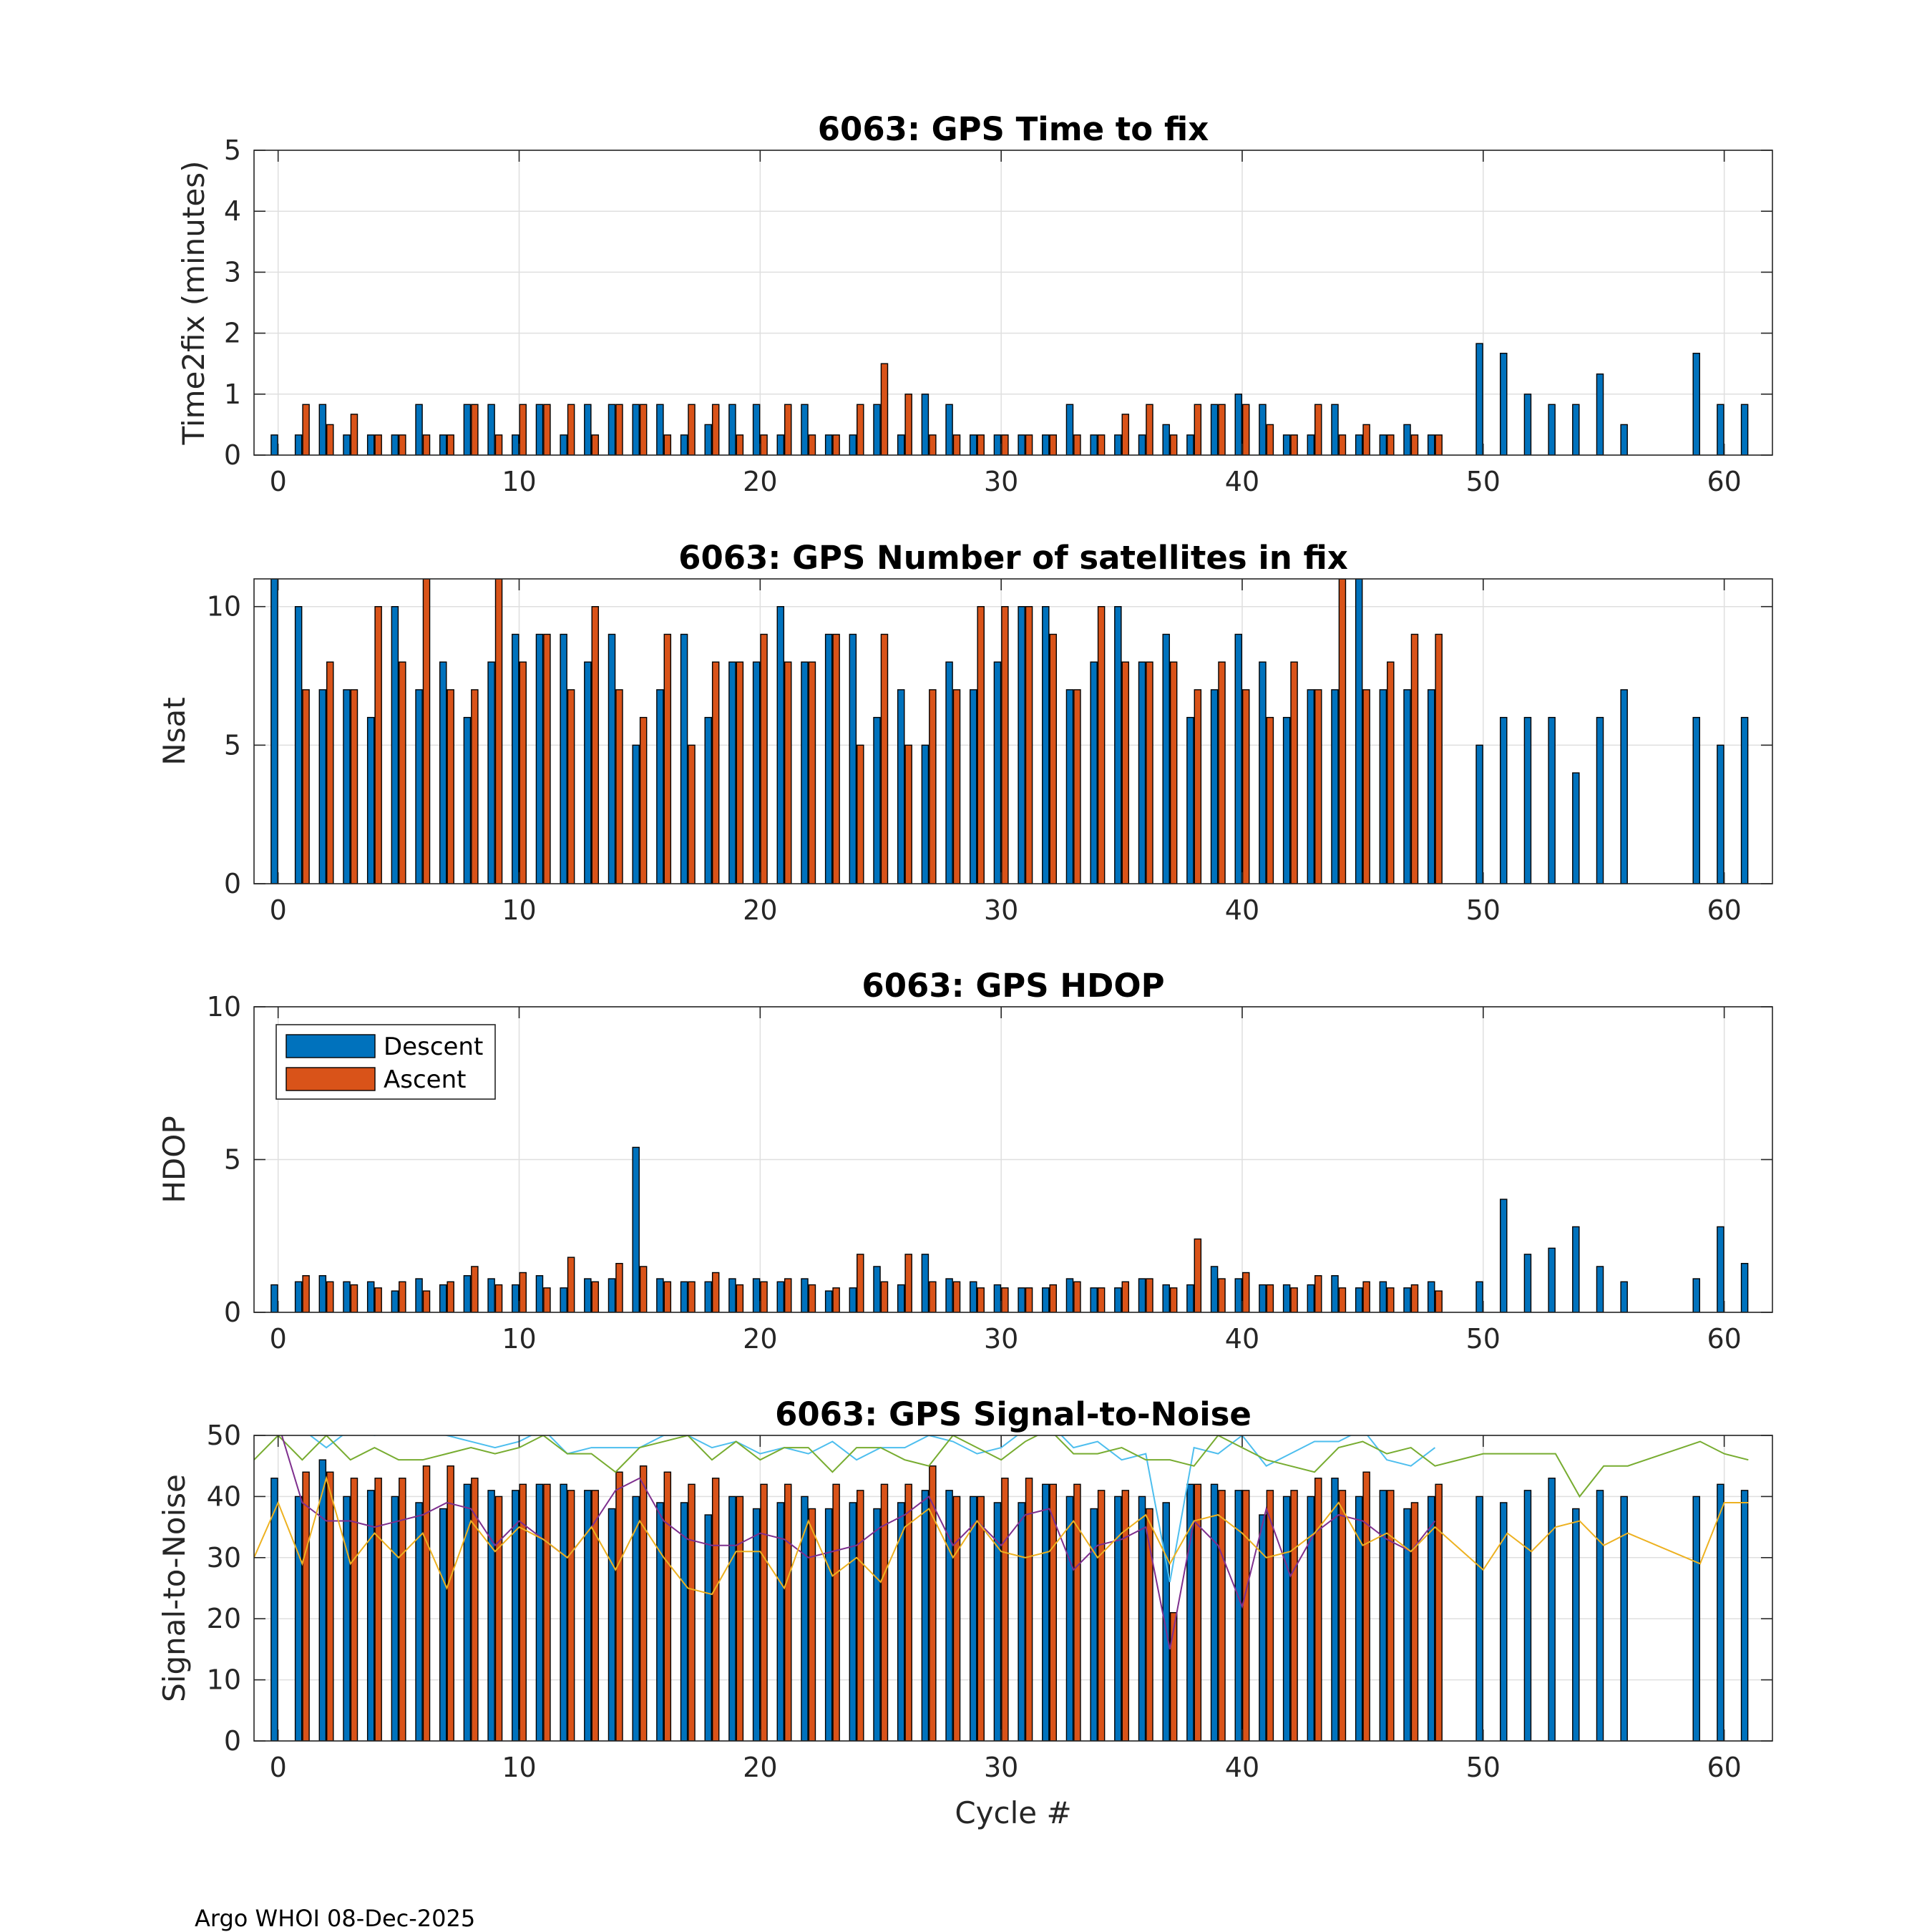  Describe the element at coordinates (1483, 1767) in the screenshot. I see `x-tick-label: 50` at that location.